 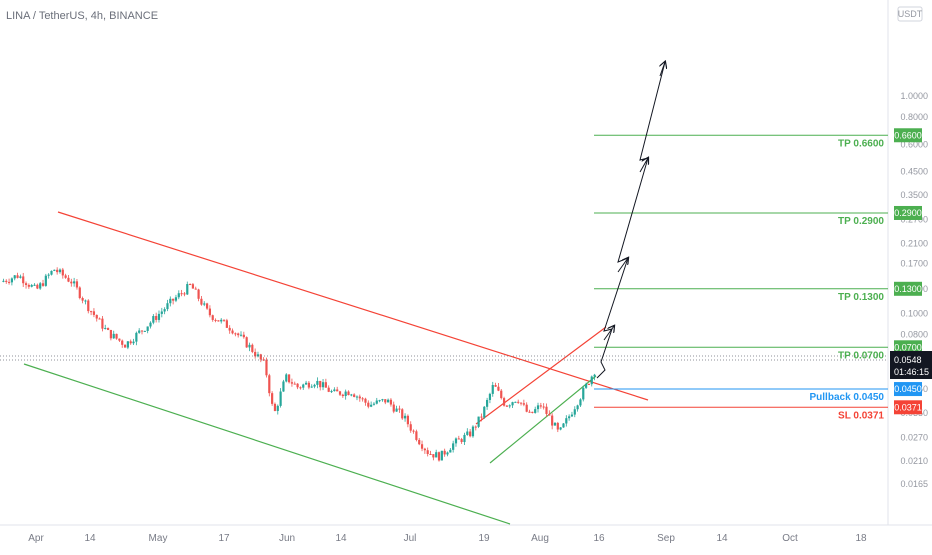 I want to click on level-price-tag: 0.0450, so click(x=908, y=389).